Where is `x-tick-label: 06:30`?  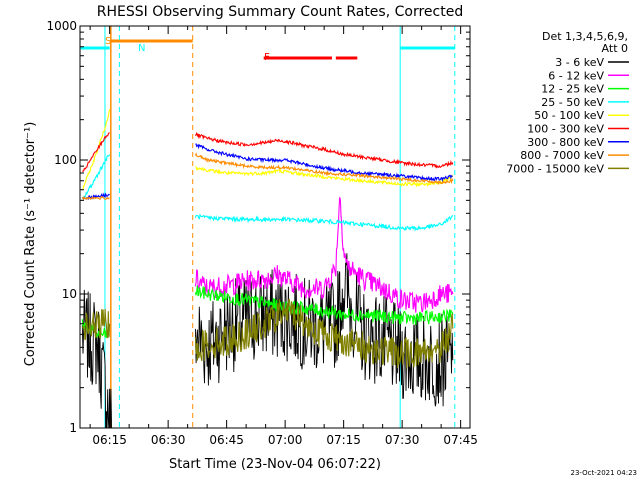 x-tick-label: 06:30 is located at coordinates (168, 440).